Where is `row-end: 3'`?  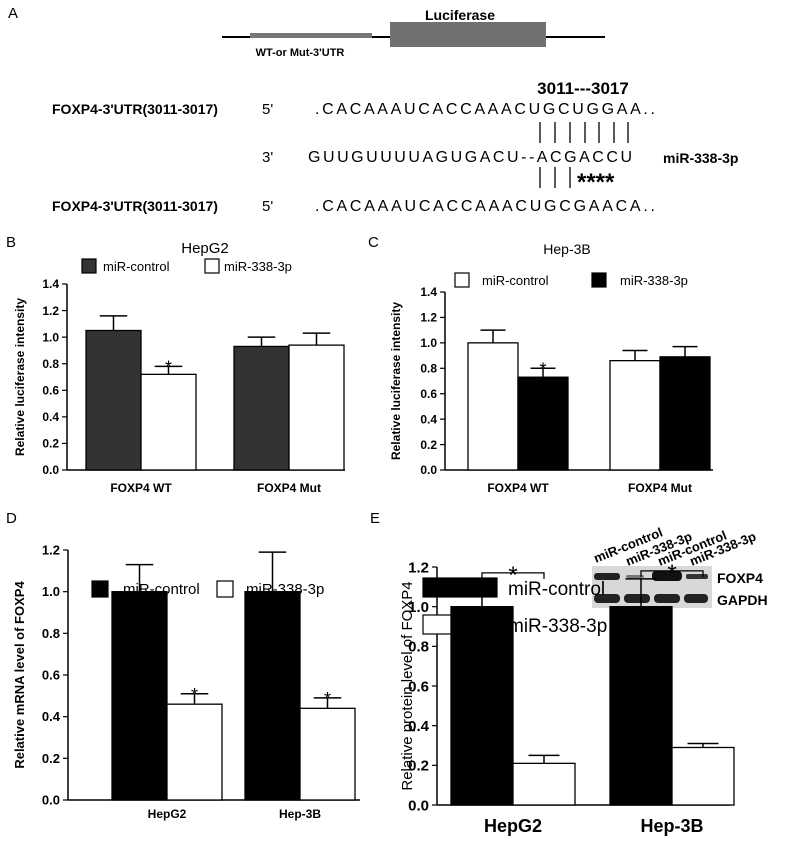 row-end: 3' is located at coordinates (267, 157).